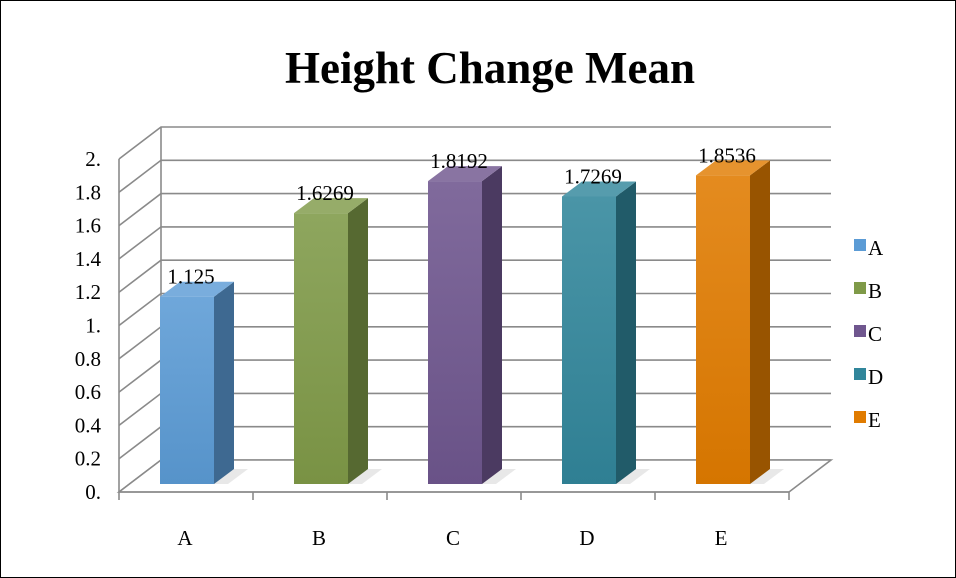  What do you see at coordinates (727, 155) in the screenshot?
I see `data-label: 1.8536` at bounding box center [727, 155].